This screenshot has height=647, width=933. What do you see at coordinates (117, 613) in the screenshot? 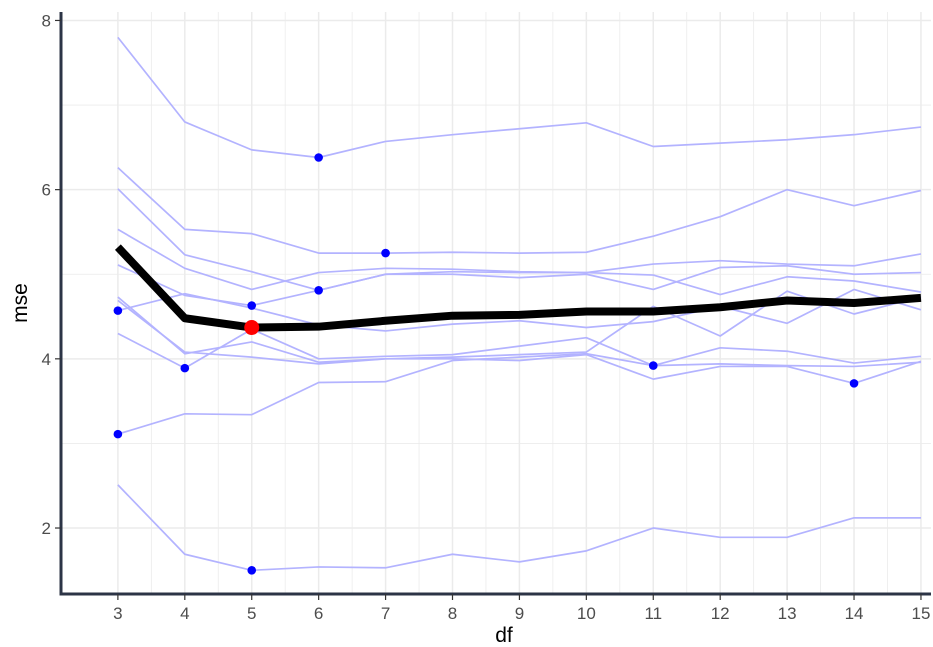
I see `x-tick-label: 3` at bounding box center [117, 613].